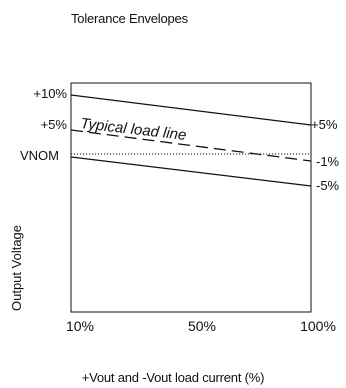  I want to click on left-label-plus5: +5%, so click(54, 124).